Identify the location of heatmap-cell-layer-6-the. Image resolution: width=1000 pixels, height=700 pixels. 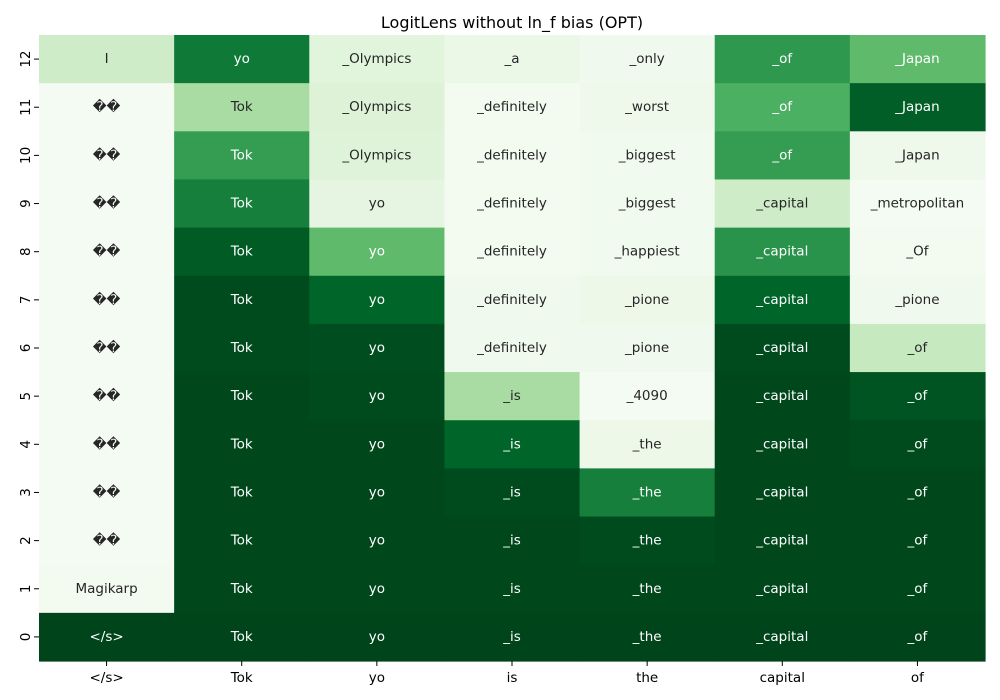
(647, 348).